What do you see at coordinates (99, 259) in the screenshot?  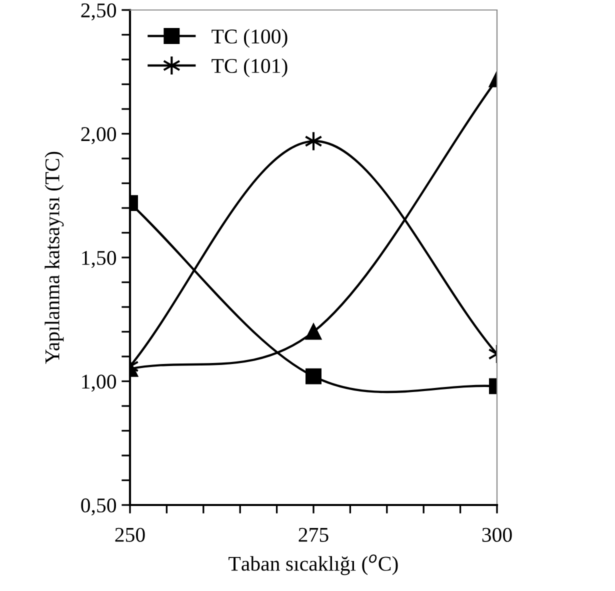 I see `y-tick-label: 1,50` at bounding box center [99, 259].